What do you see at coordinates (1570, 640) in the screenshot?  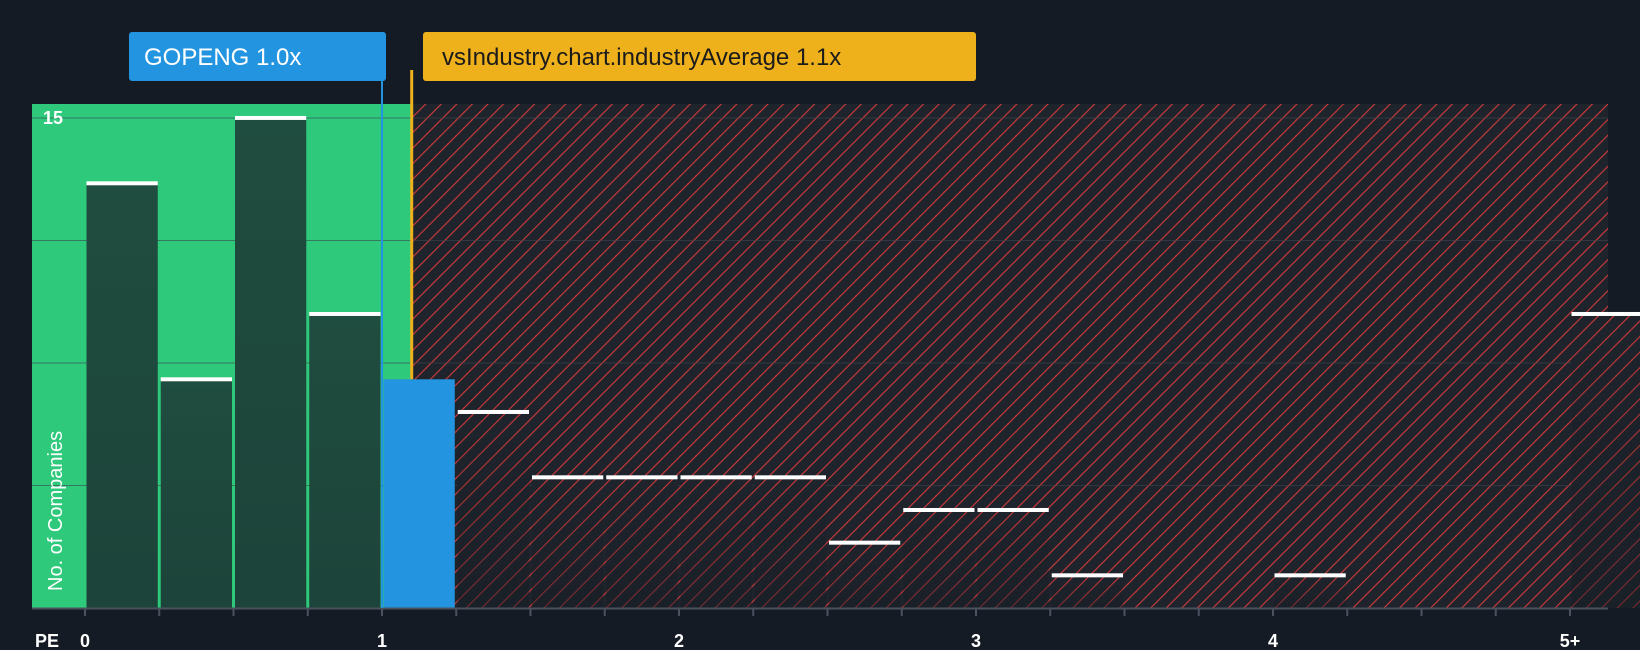 I see `x-tick-label: 5+` at bounding box center [1570, 640].